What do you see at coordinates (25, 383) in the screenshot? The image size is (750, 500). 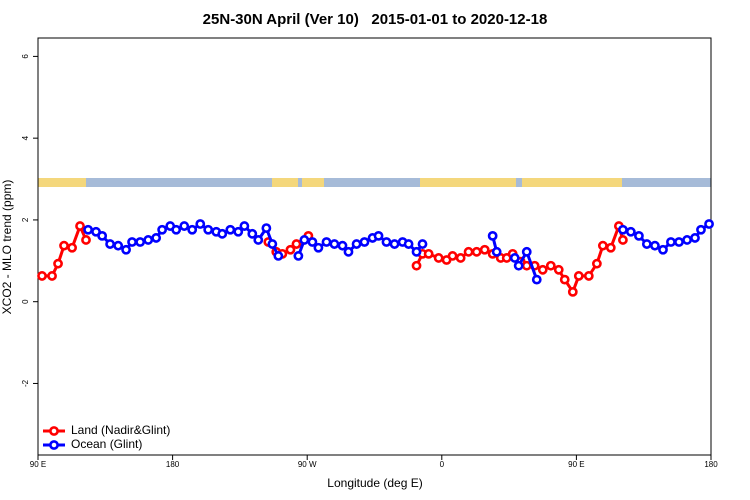 I see `y-tick-label: -2` at bounding box center [25, 383].